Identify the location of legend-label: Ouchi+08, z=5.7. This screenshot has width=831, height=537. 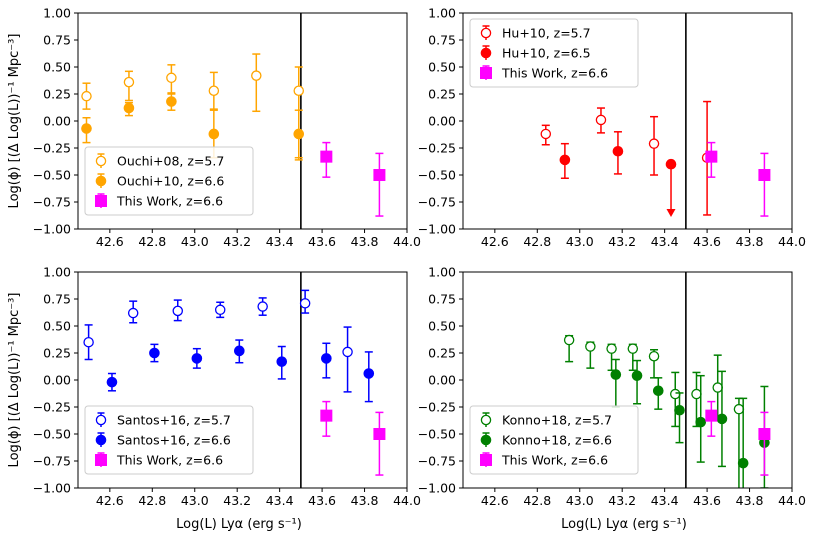
(170, 161).